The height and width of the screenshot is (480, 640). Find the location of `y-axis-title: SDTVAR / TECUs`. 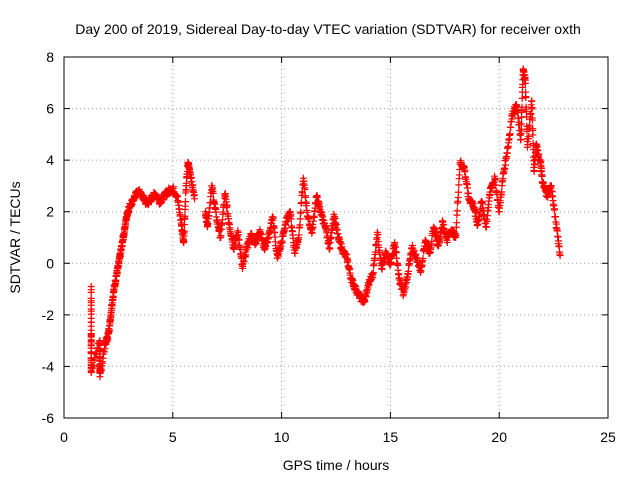

y-axis-title: SDTVAR / TECUs is located at coordinates (15, 237).